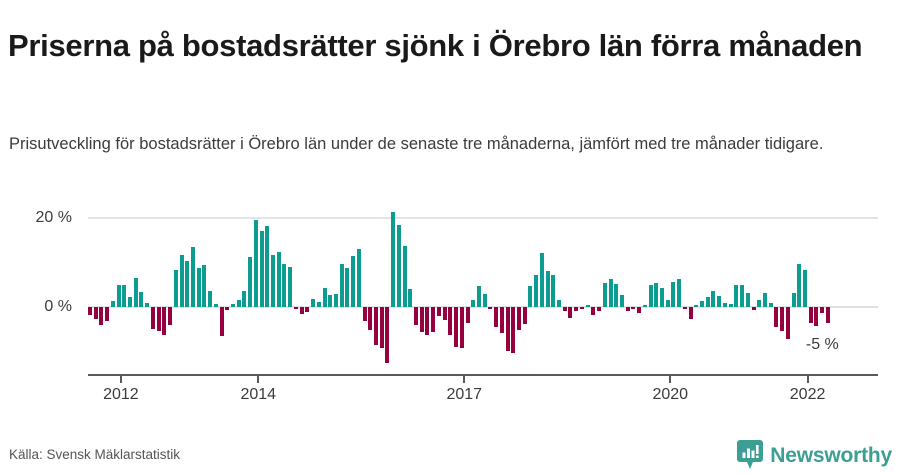  What do you see at coordinates (831, 455) in the screenshot?
I see `brand-name: Newsworthy` at bounding box center [831, 455].